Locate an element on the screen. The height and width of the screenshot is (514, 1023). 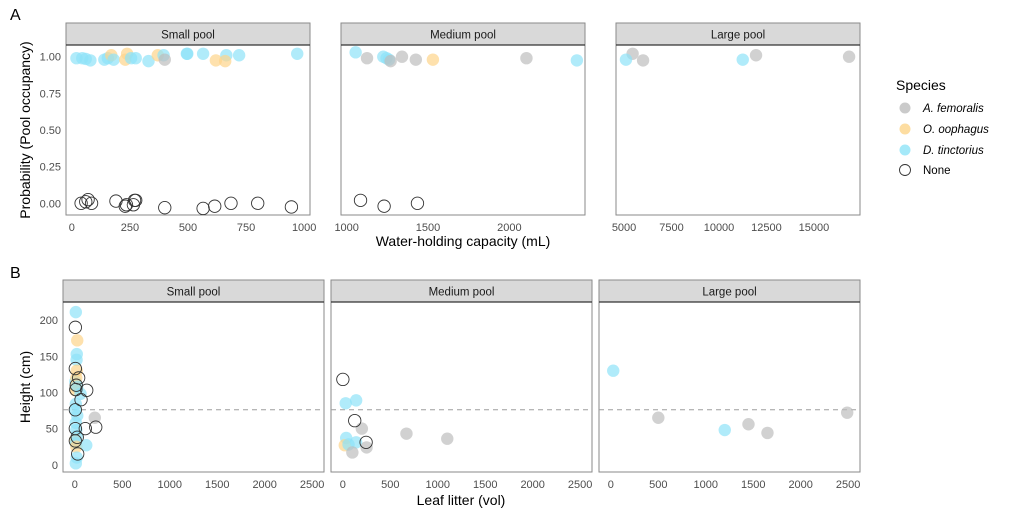
facet-strip-label: Small pool is located at coordinates (188, 36).